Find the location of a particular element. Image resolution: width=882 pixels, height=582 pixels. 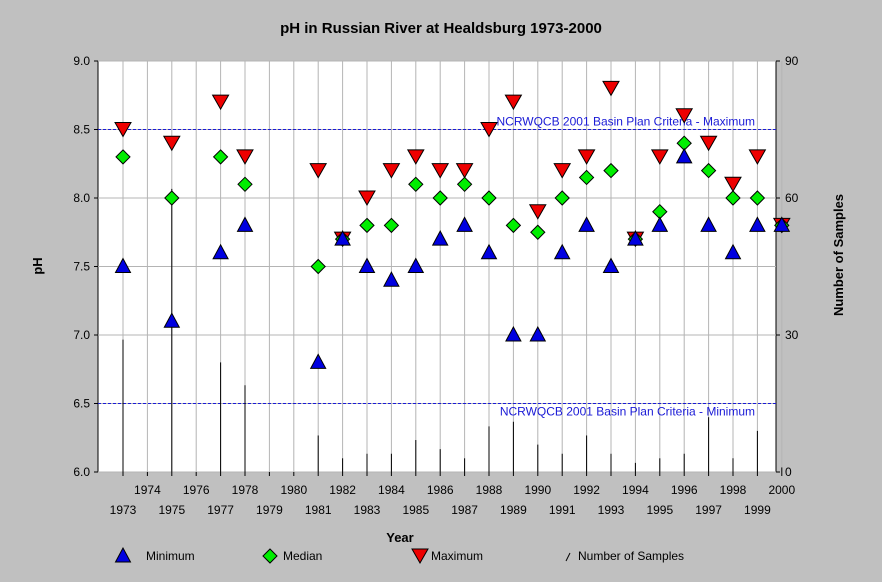

x-tick-label: 1983 is located at coordinates (367, 510).